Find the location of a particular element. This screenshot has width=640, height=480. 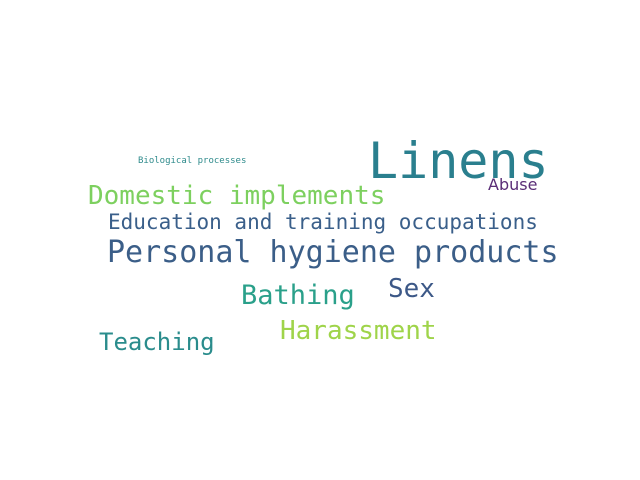

word-abuse: Abuse is located at coordinates (513, 184).